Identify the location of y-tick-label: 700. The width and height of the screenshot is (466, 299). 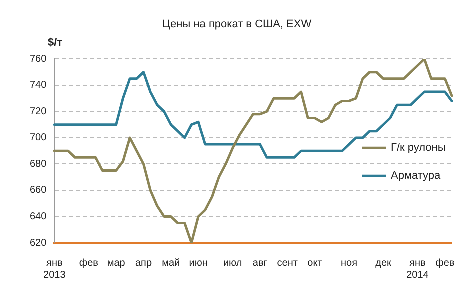
(39, 138).